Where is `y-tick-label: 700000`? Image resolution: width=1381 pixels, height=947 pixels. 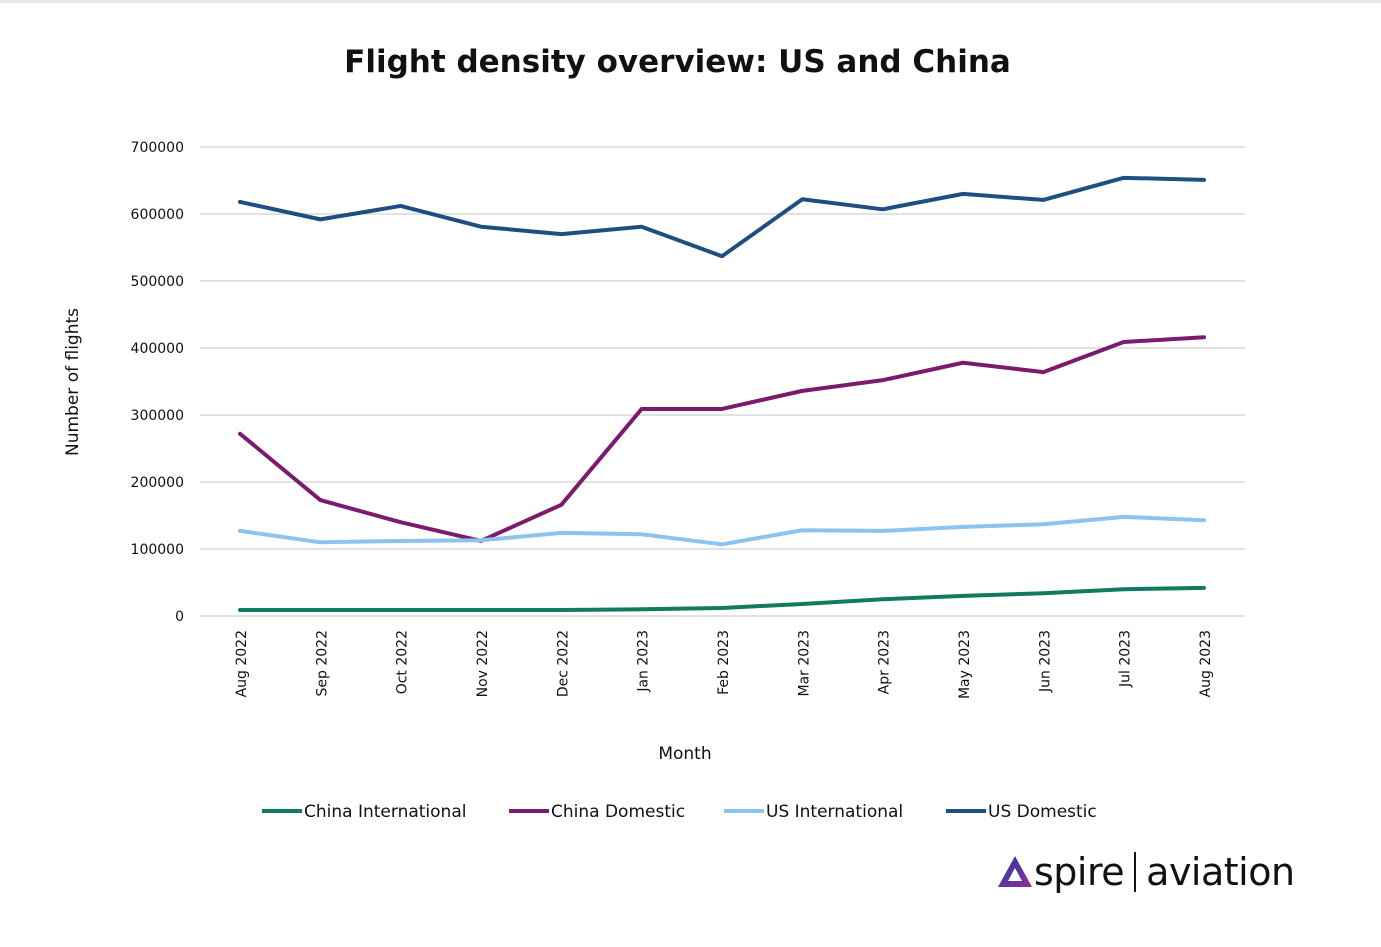
y-tick-label: 700000 is located at coordinates (157, 148).